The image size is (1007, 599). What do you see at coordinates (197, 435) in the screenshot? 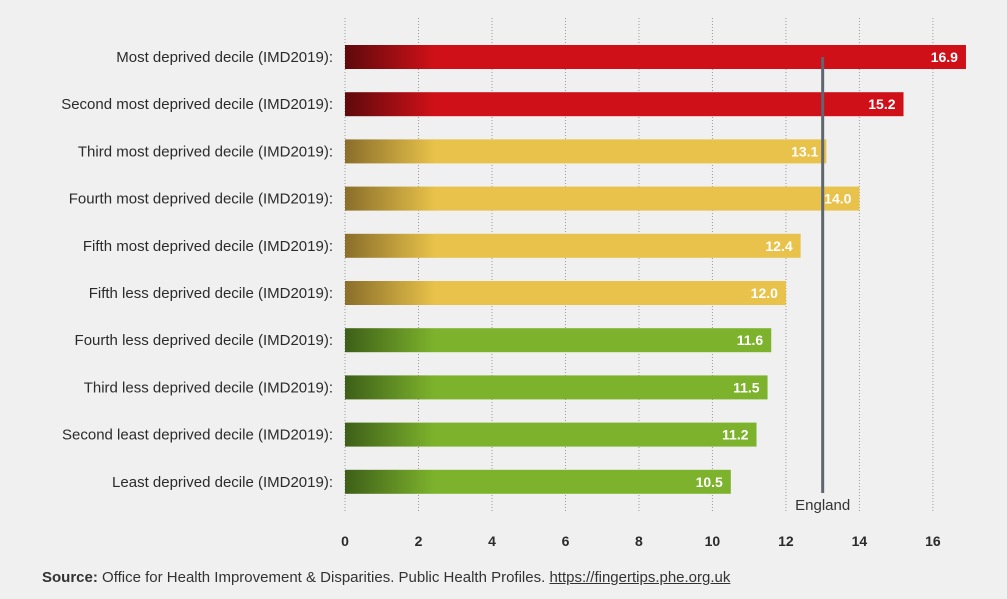
I see `category-label-8: Second least deprived decile (IMD2019):` at bounding box center [197, 435].